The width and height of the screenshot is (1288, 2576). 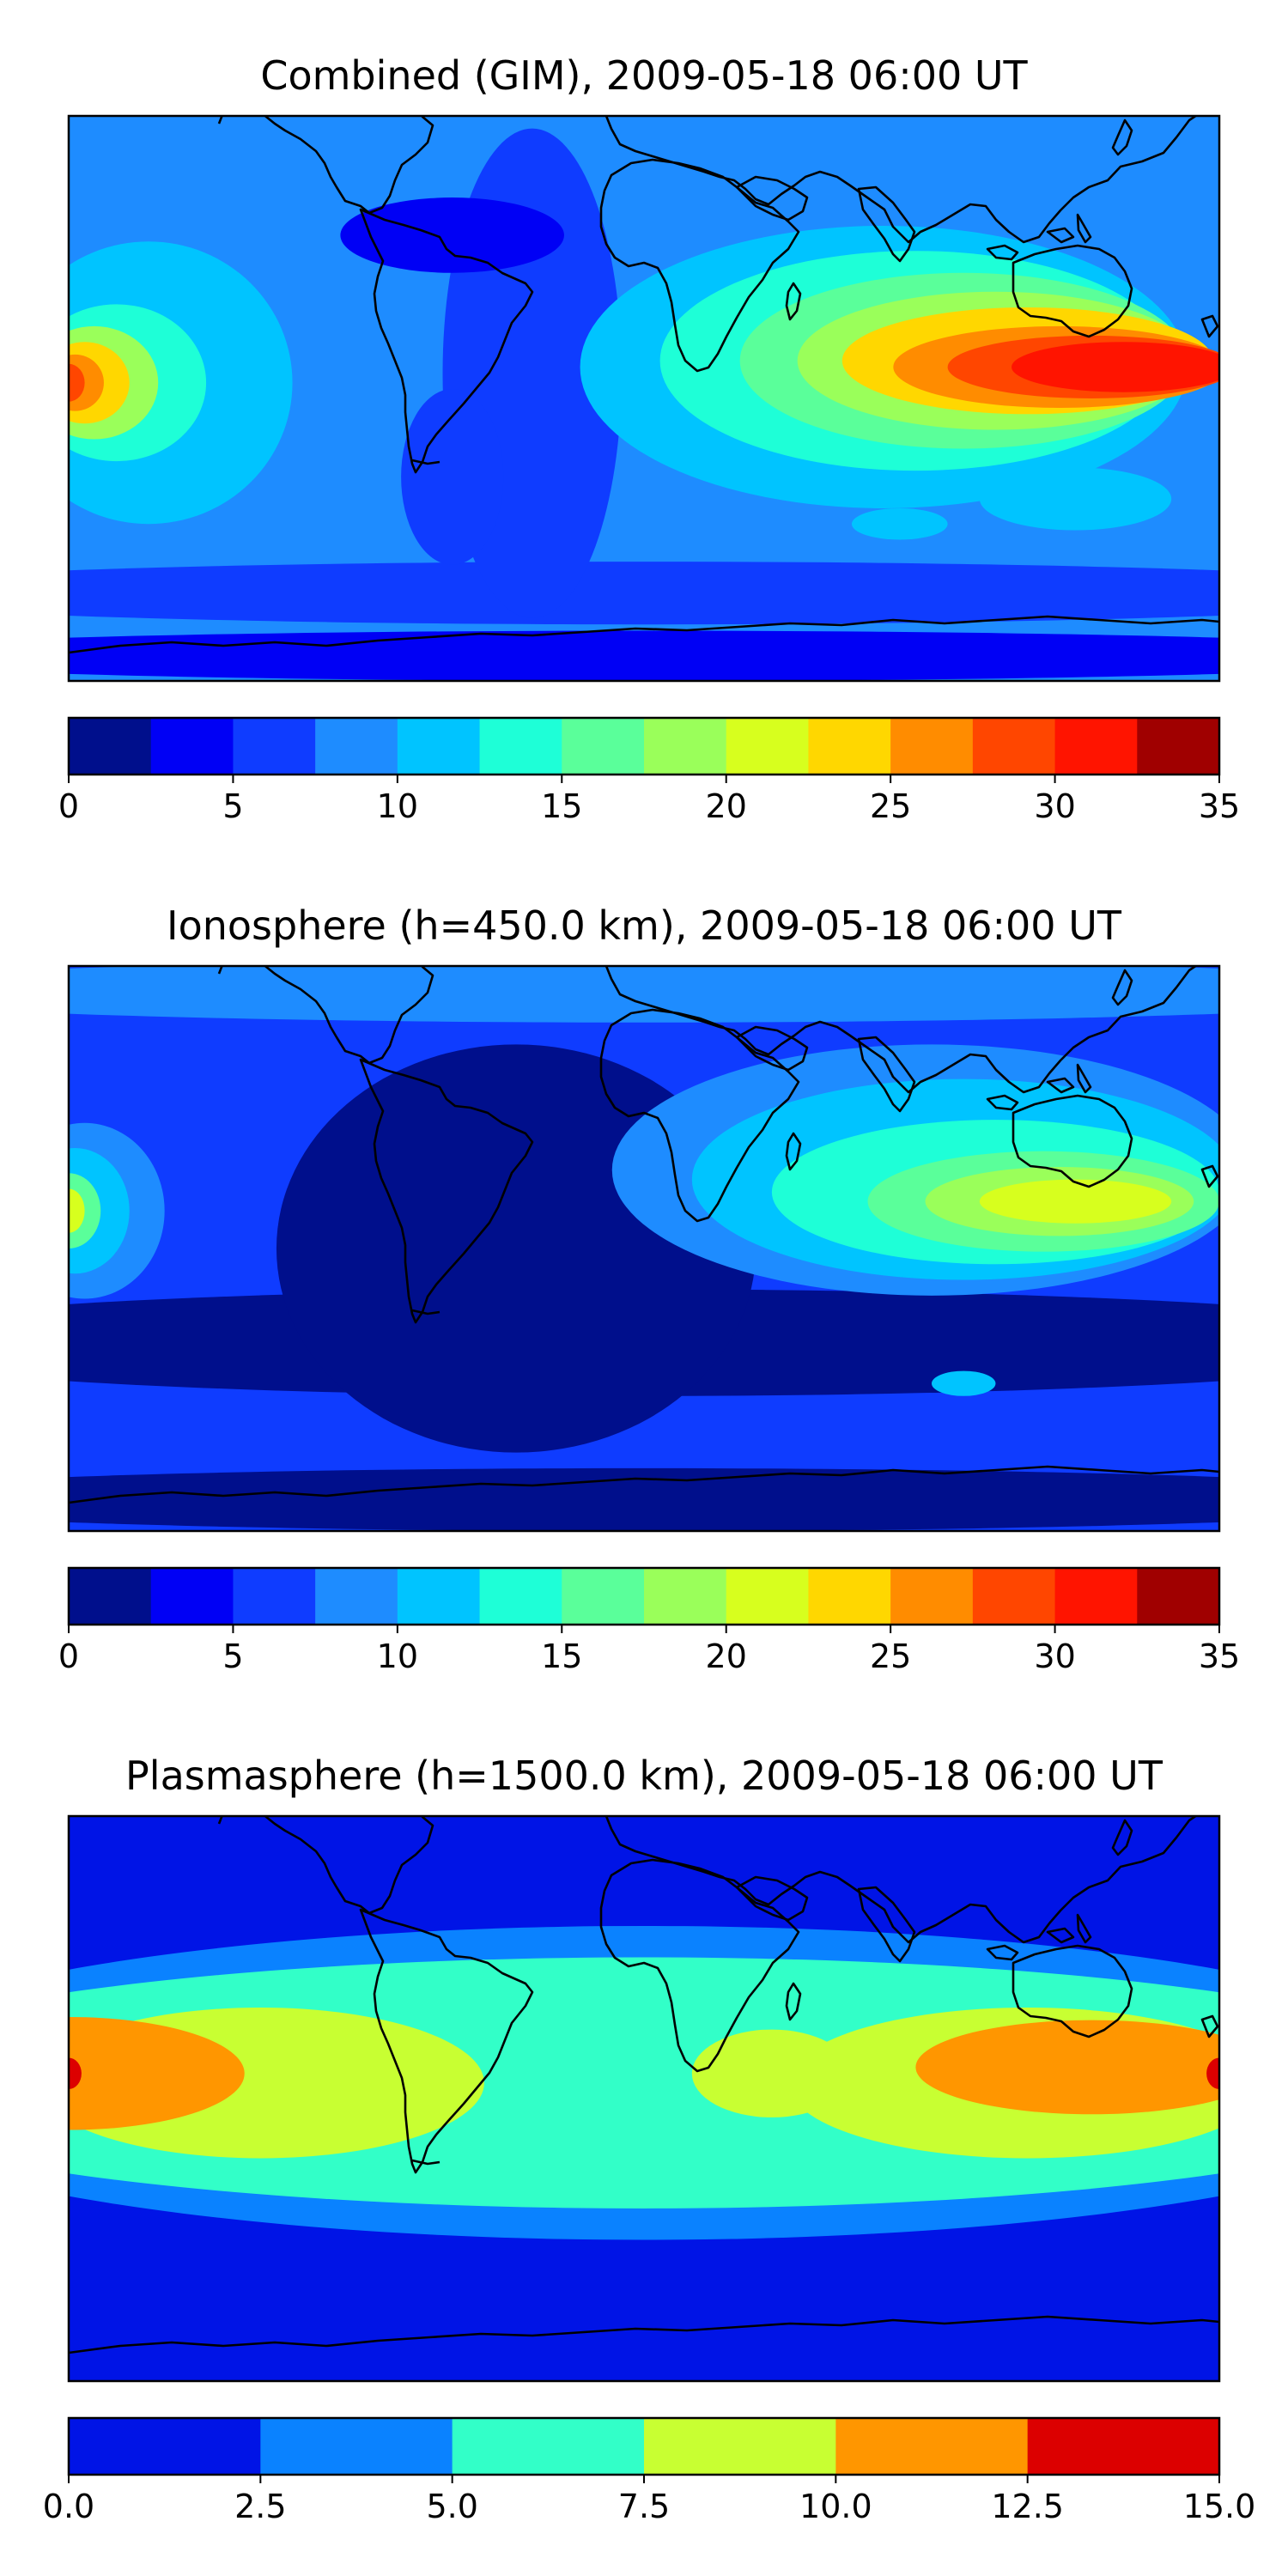 What do you see at coordinates (644, 995) in the screenshot?
I see `contour-north-polar-cap` at bounding box center [644, 995].